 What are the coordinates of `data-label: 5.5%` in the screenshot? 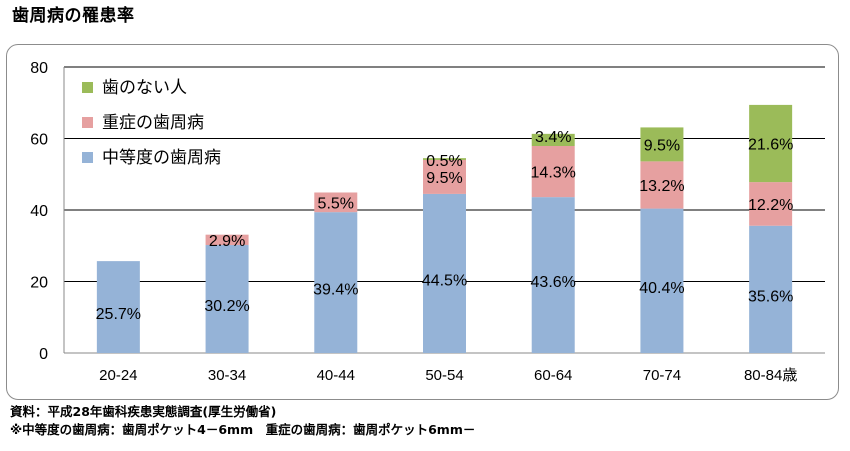 It's located at (336, 203).